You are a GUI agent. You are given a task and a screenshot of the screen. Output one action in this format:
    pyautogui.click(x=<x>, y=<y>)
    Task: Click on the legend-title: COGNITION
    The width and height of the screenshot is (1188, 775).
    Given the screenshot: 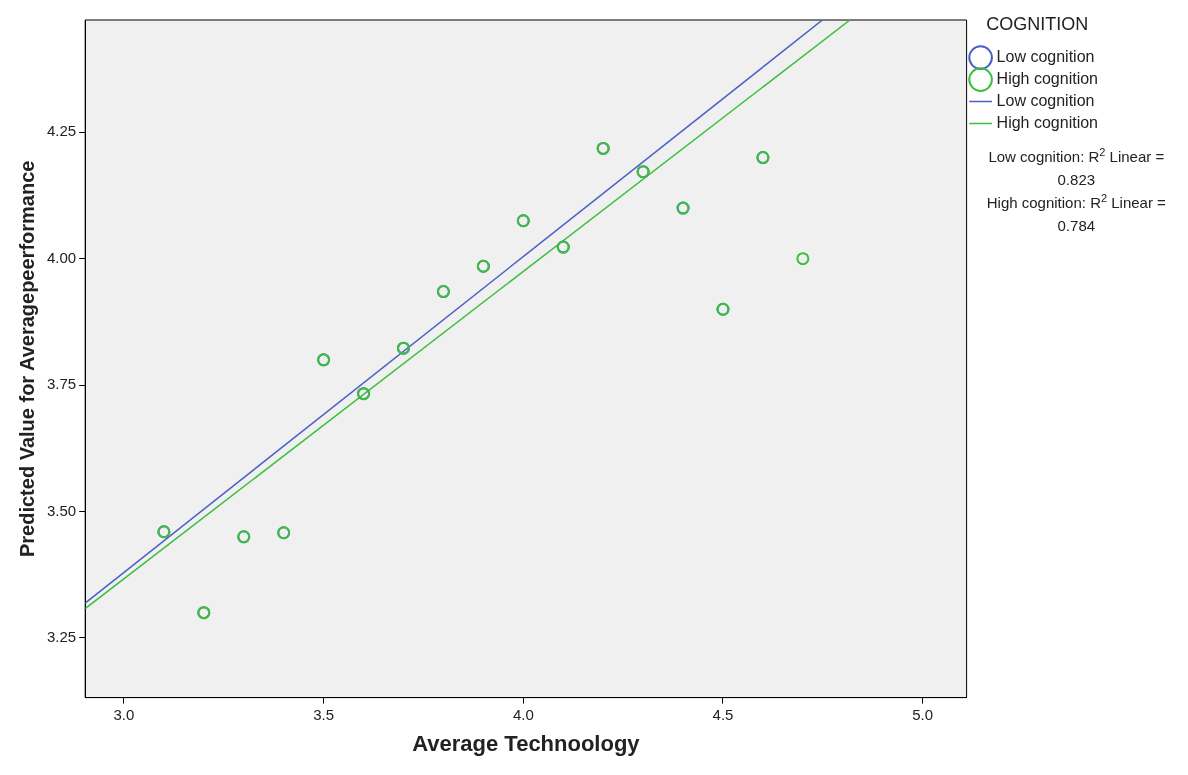 What is the action you would take?
    pyautogui.click(x=1037, y=23)
    